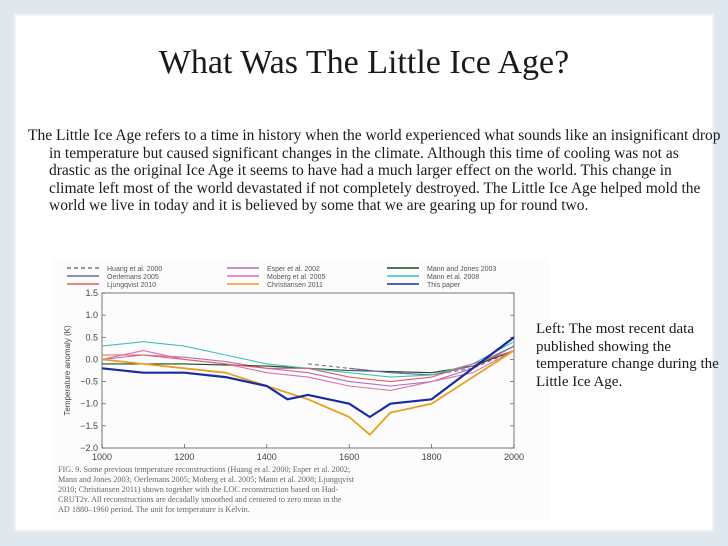 The width and height of the screenshot is (728, 546). Describe the element at coordinates (267, 457) in the screenshot. I see `x-tick-label: 1400` at that location.